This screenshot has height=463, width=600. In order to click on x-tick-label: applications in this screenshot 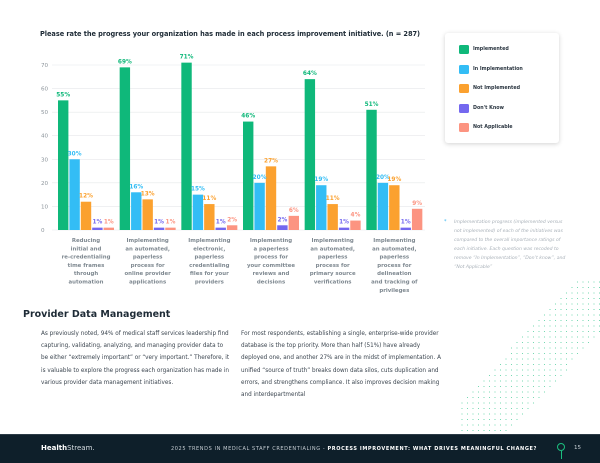, I will do `click(147, 283)`.